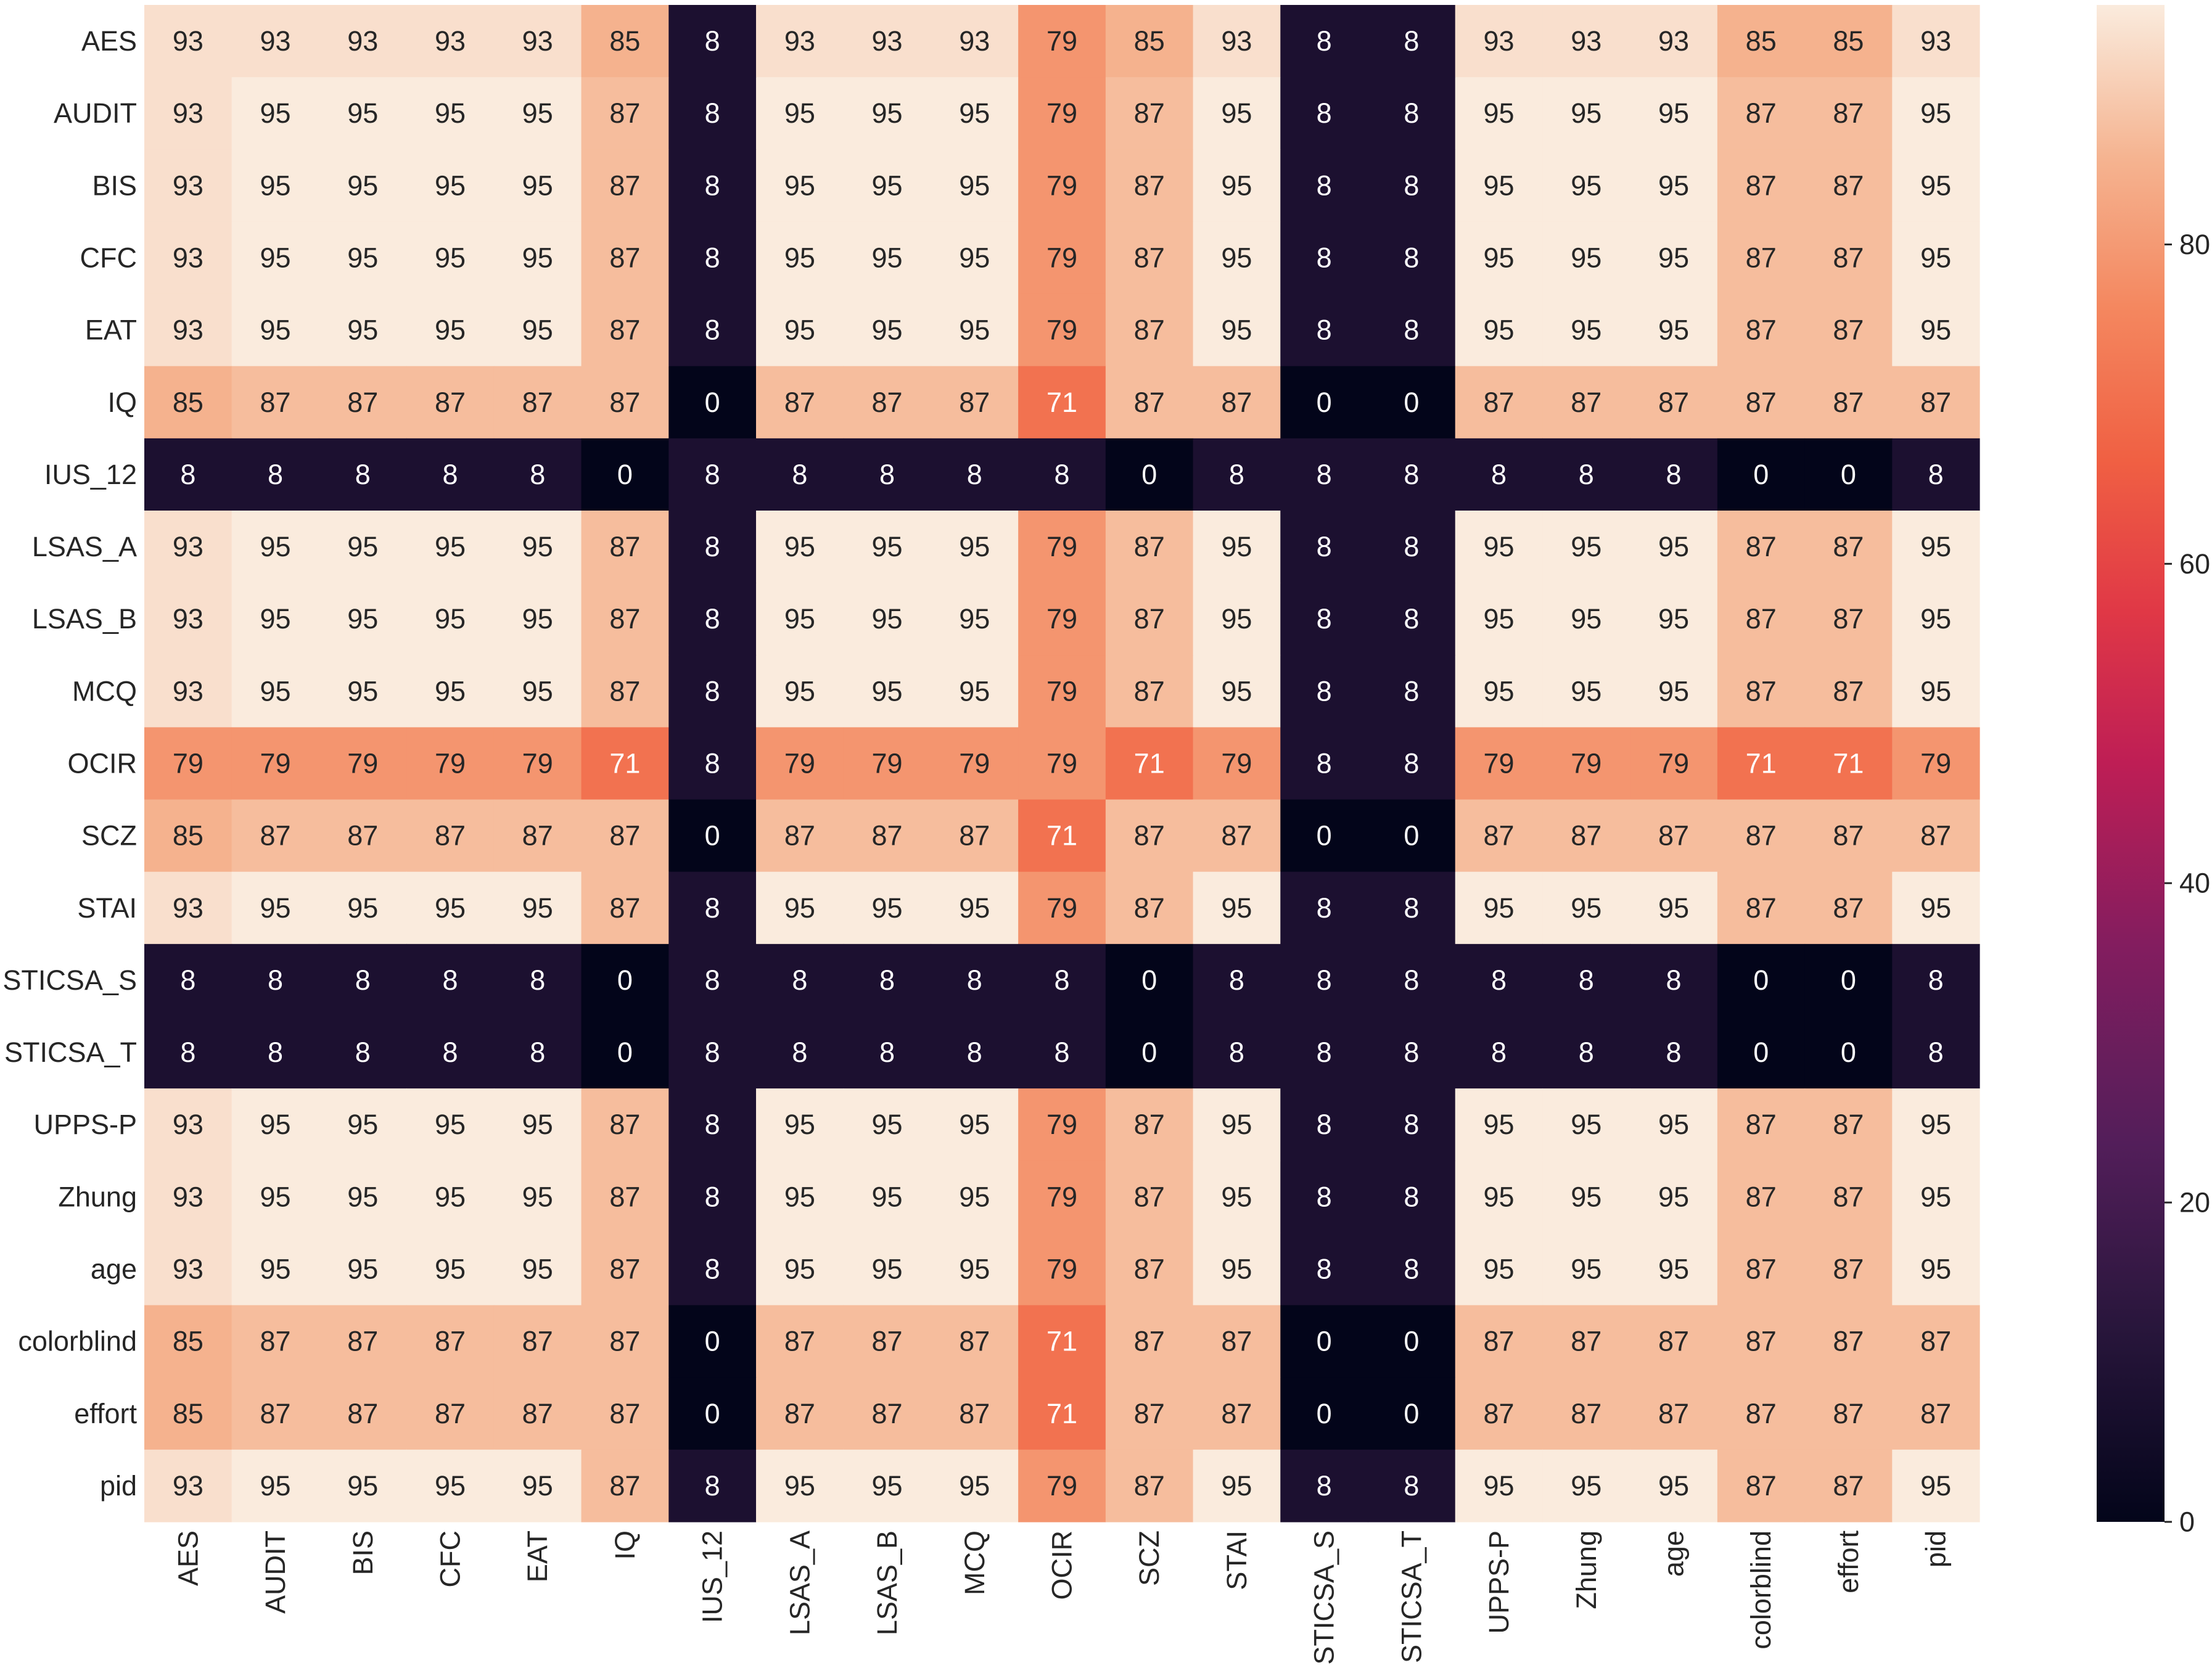  Describe the element at coordinates (363, 1553) in the screenshot. I see `column-tick-label: BIS` at that location.